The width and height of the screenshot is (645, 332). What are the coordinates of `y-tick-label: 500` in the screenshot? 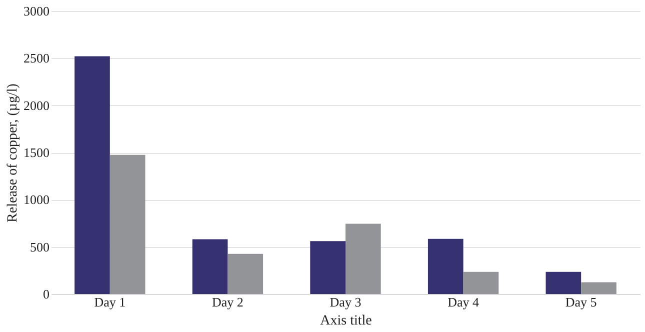 It's located at (40, 246).